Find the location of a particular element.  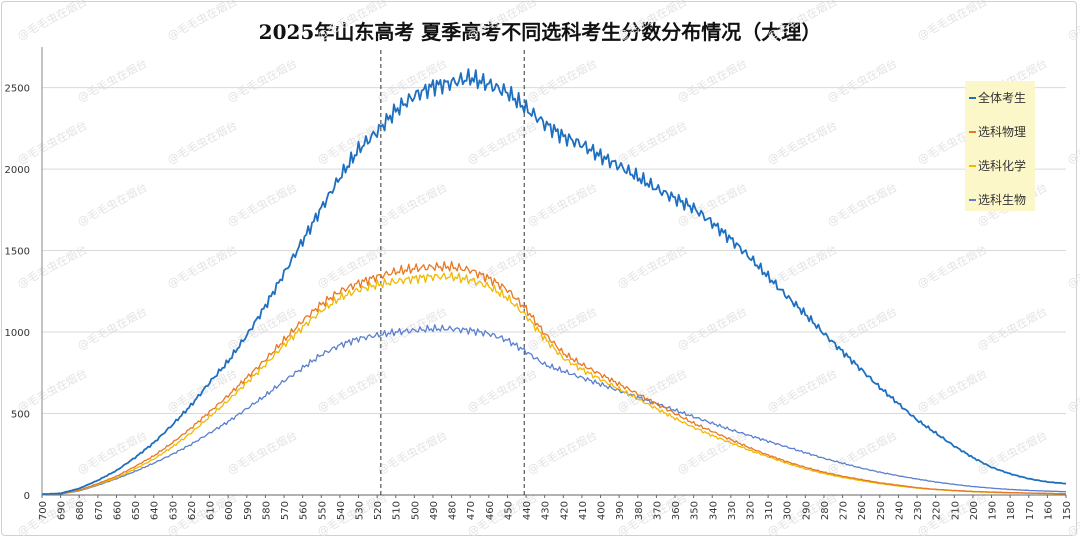

x-tick-label: 410 is located at coordinates (583, 510).